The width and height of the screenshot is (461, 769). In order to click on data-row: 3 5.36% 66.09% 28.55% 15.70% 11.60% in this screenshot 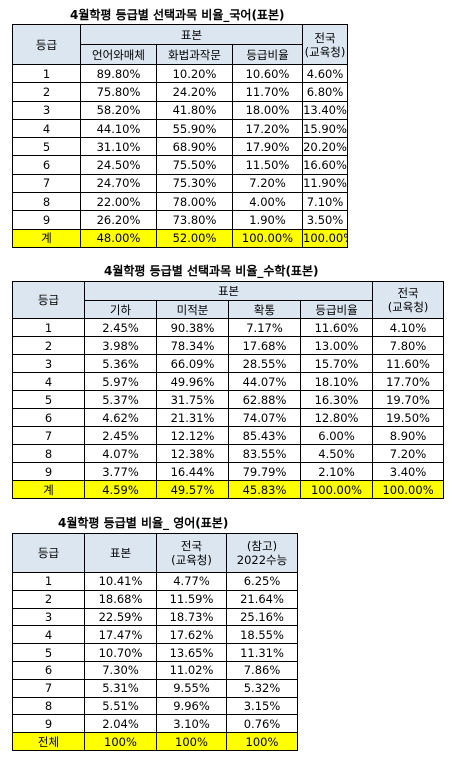, I will do `click(228, 363)`.